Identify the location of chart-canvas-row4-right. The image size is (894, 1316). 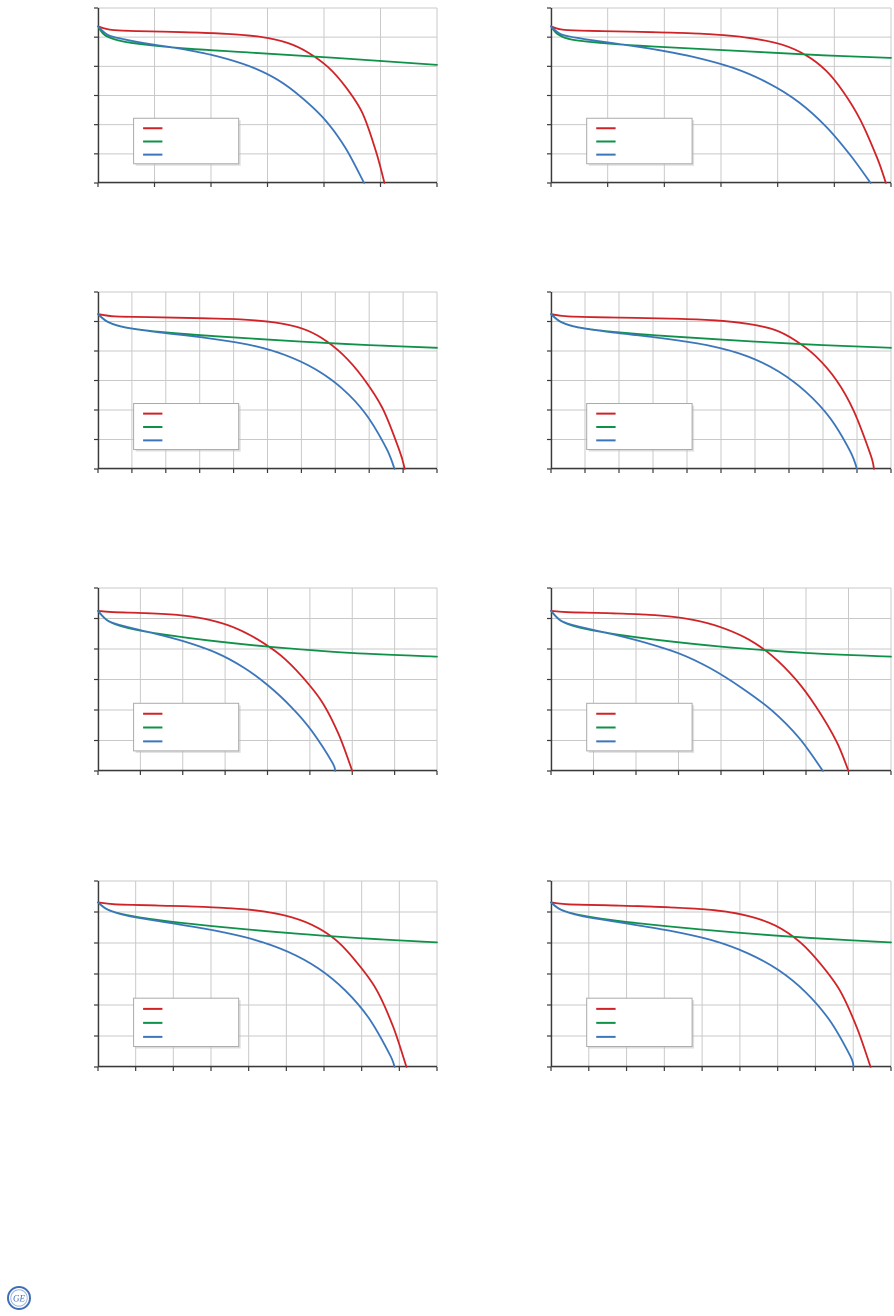
(719, 975).